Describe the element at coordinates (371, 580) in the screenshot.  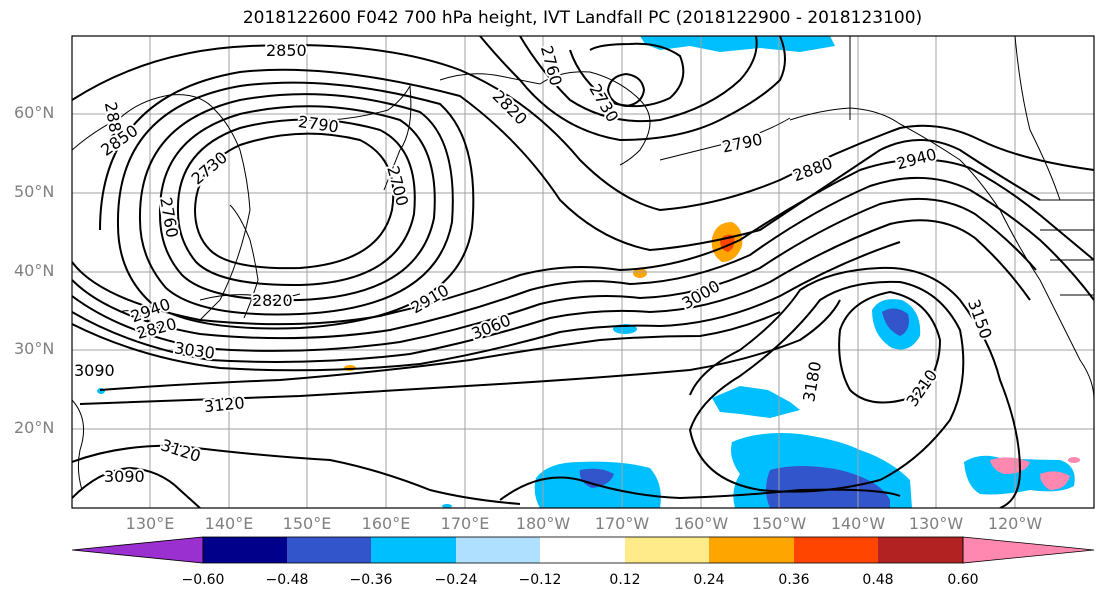
I see `colorbar-tick-label: −0.36` at that location.